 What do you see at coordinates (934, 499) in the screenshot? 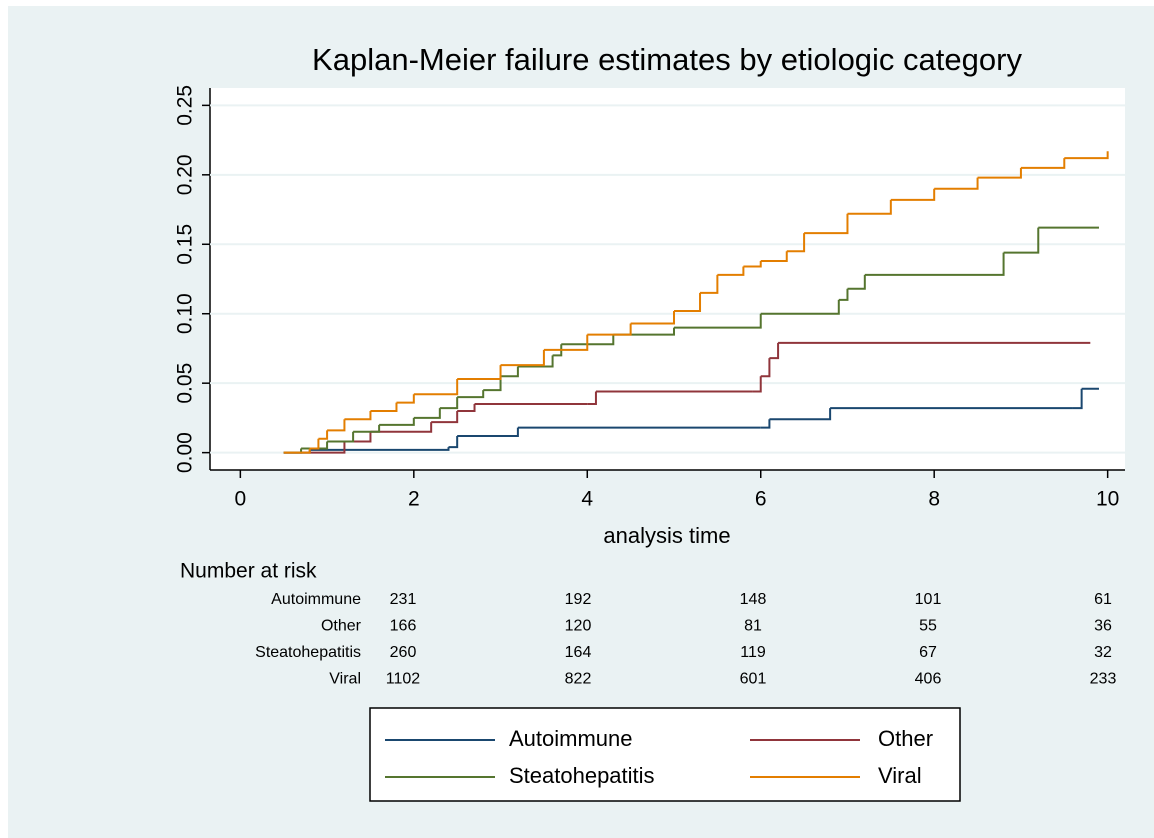
I see `x-tick-label: 8` at bounding box center [934, 499].